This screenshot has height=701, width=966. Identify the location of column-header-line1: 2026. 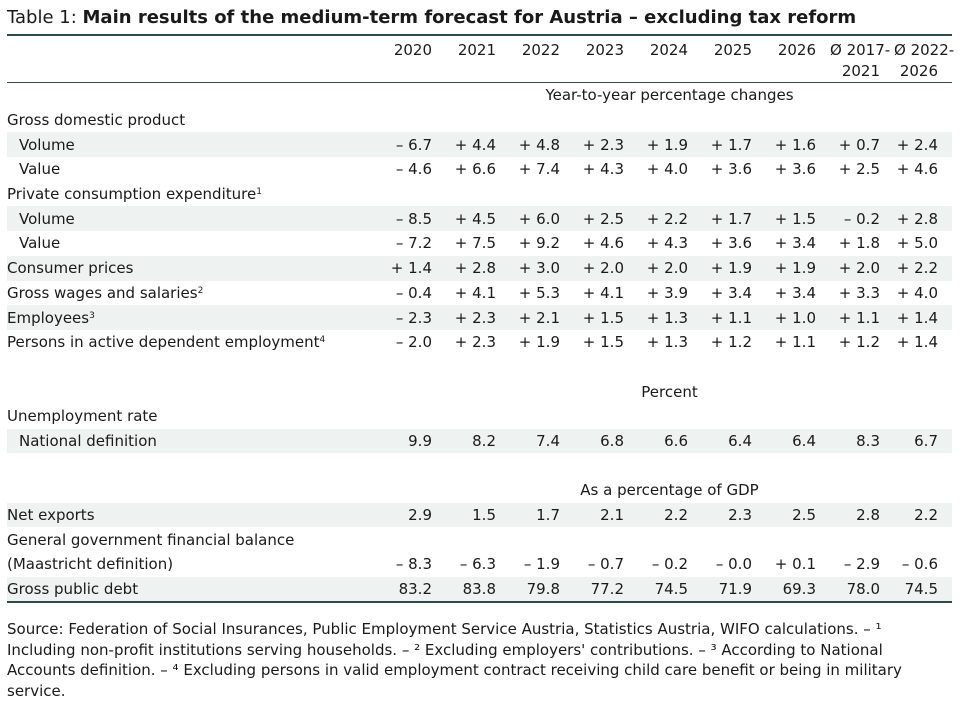
(796, 50).